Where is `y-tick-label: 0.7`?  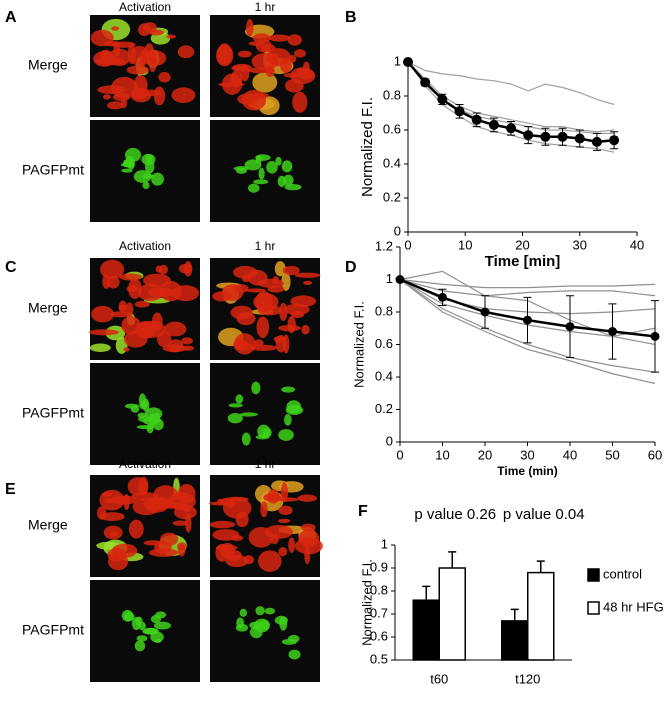 y-tick-label: 0.7 is located at coordinates (379, 612).